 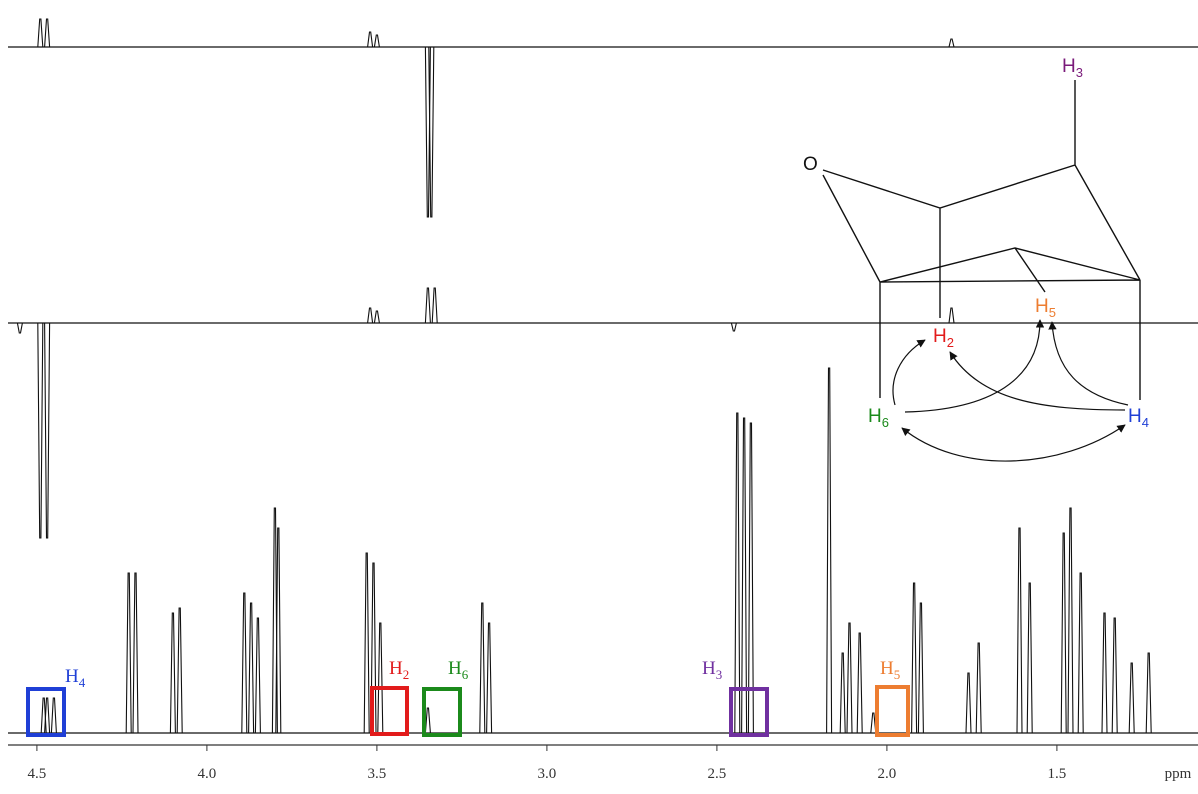 I want to click on annotation-label: H4, so click(x=75, y=678).